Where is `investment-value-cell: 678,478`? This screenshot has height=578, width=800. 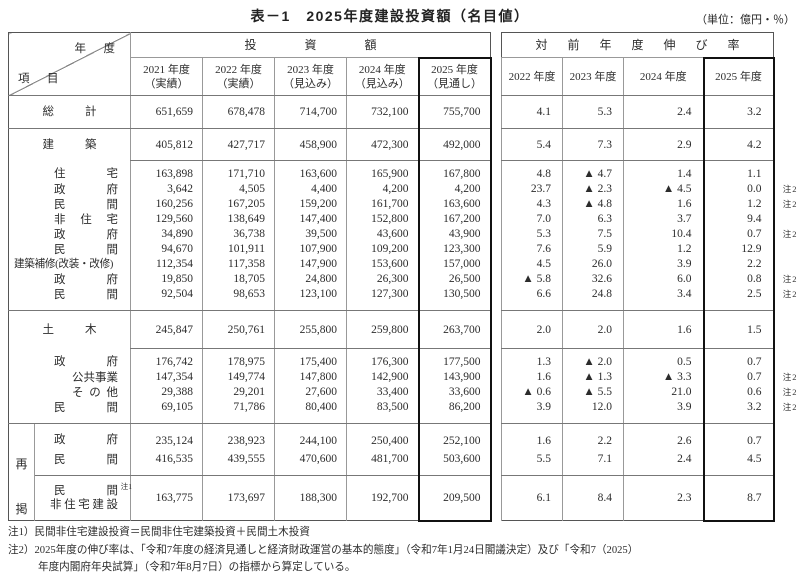
investment-value-cell: 678,478 is located at coordinates (238, 112).